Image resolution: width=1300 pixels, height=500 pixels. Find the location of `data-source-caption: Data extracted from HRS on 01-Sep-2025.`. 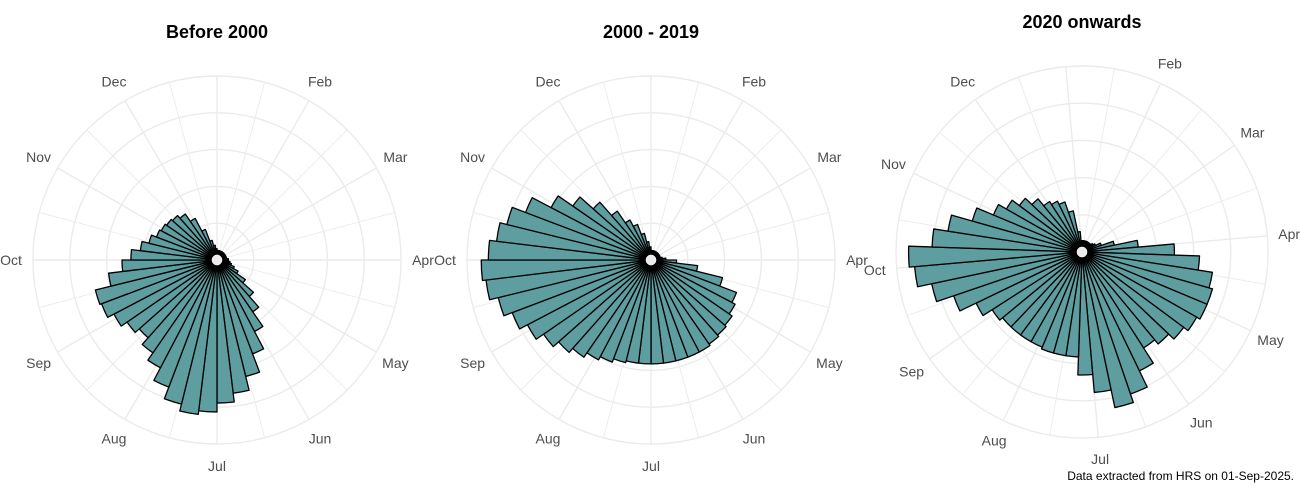

data-source-caption: Data extracted from HRS on 01-Sep-2025. is located at coordinates (1180, 476).